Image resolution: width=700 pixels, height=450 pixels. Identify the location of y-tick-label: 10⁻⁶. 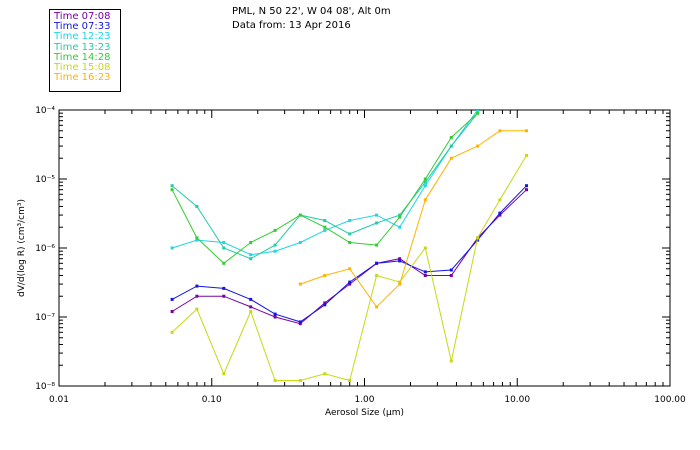
(45, 249).